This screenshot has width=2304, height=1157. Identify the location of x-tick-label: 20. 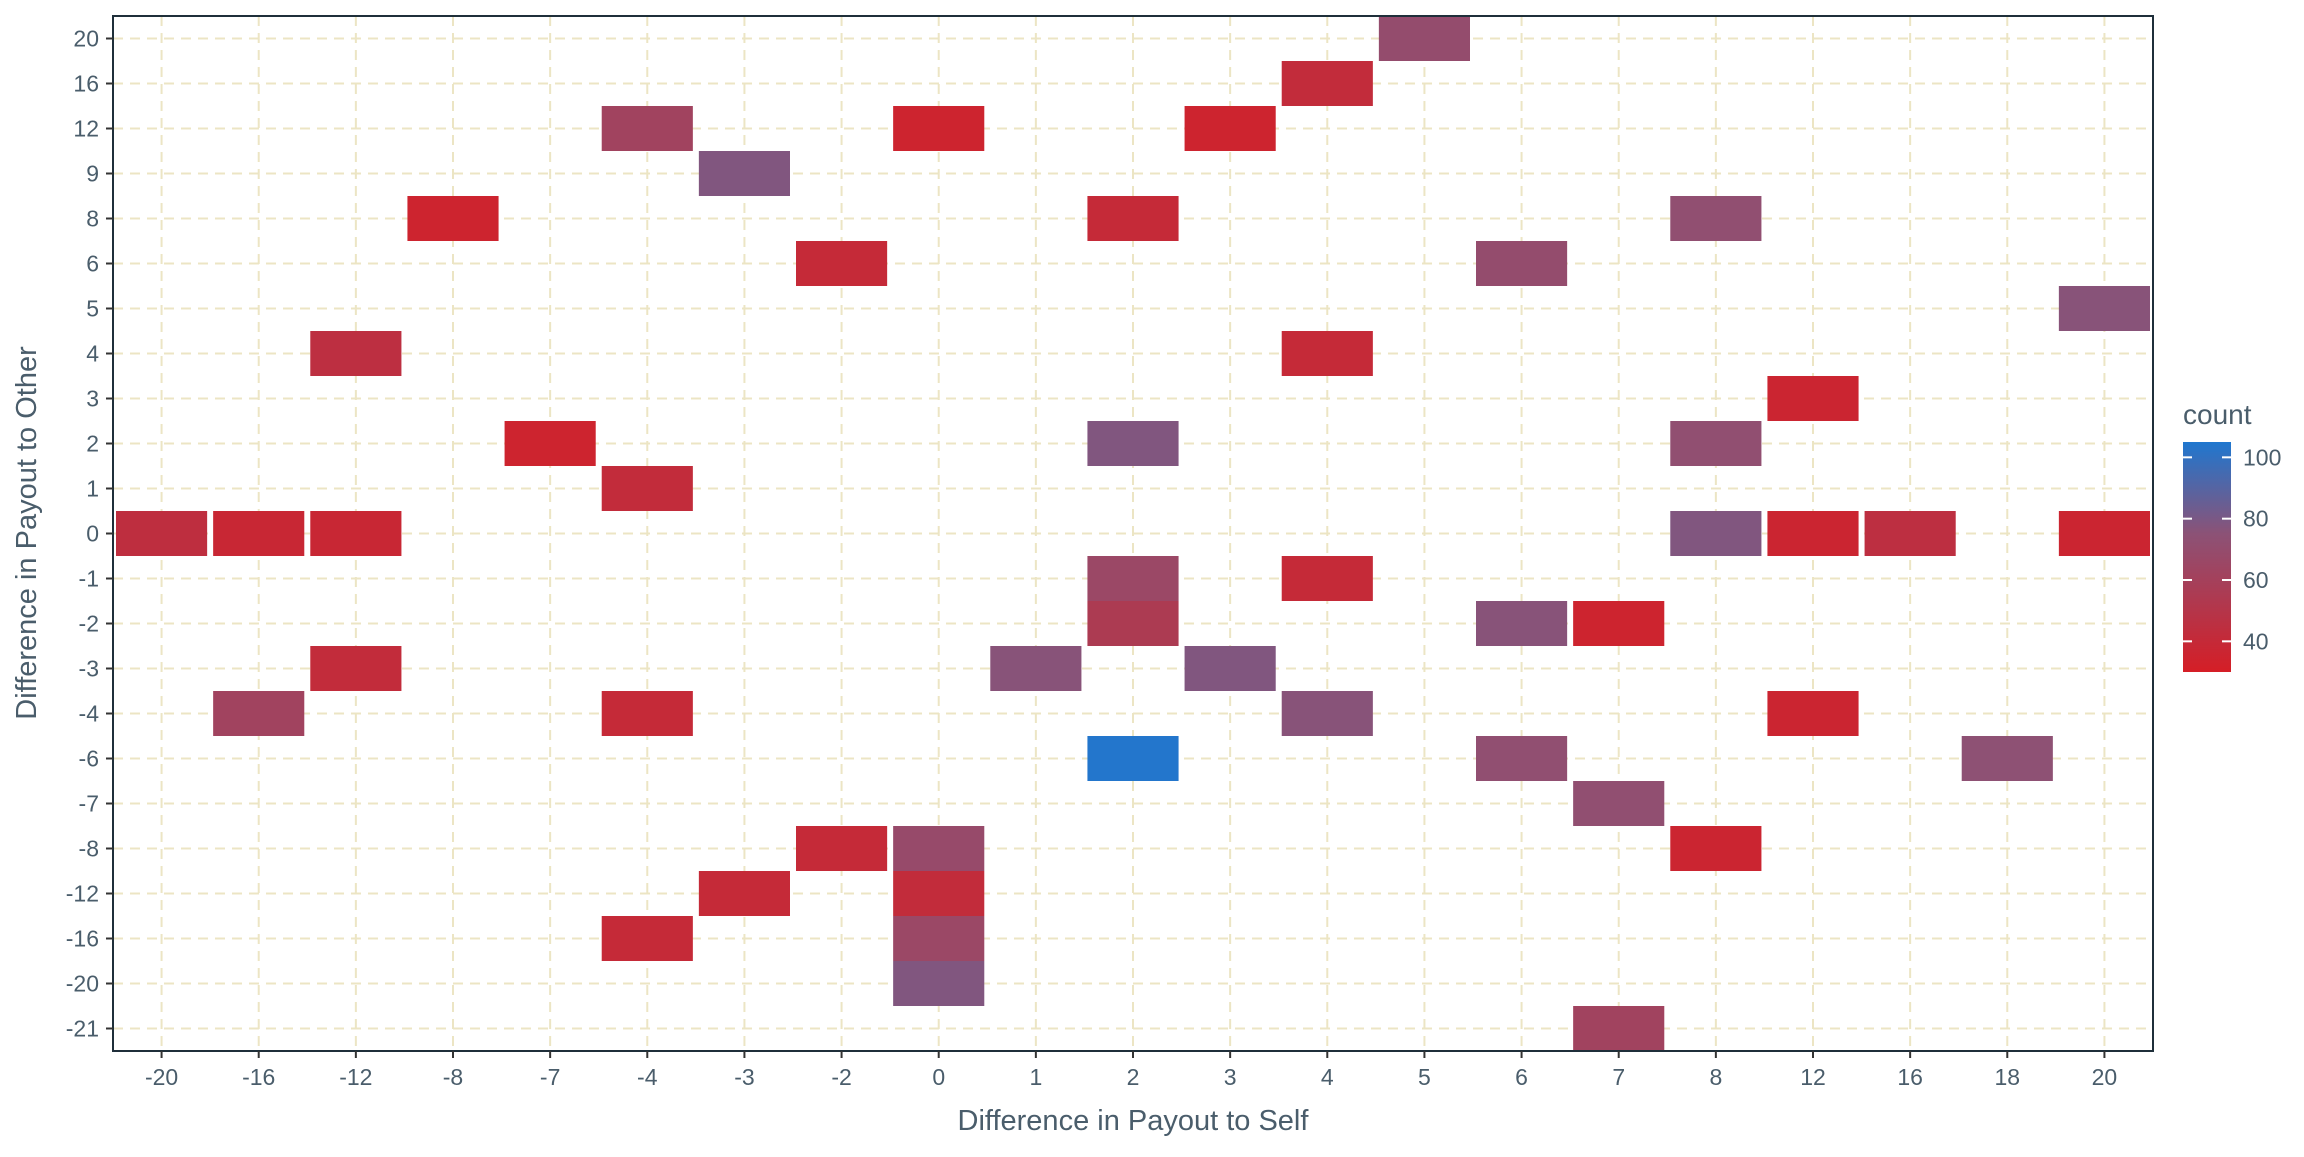
(2105, 1077).